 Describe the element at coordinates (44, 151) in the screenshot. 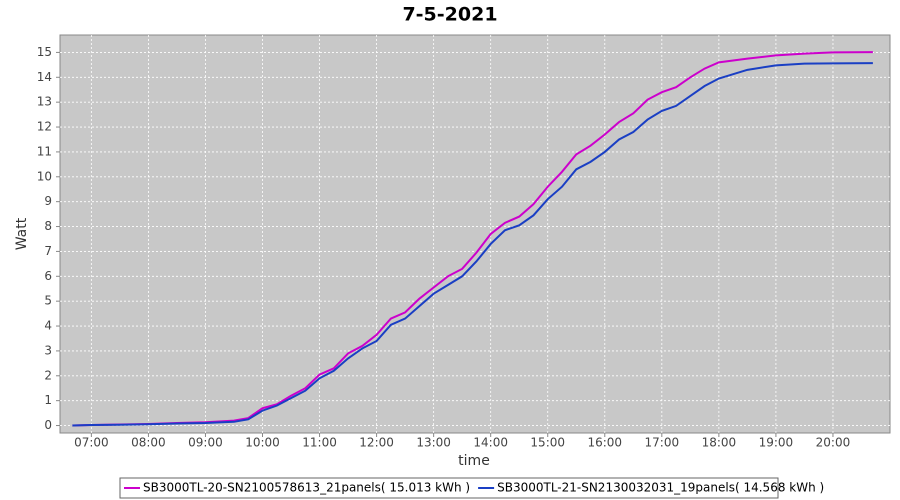

I see `y-tick-label: 11` at that location.